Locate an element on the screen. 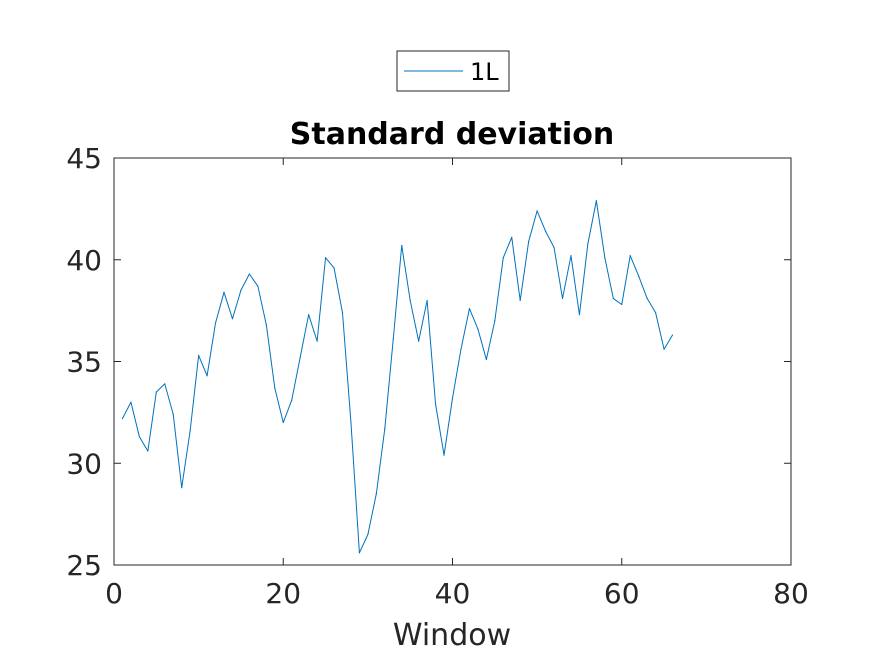 The height and width of the screenshot is (656, 875). legend: 1L is located at coordinates (453, 71).